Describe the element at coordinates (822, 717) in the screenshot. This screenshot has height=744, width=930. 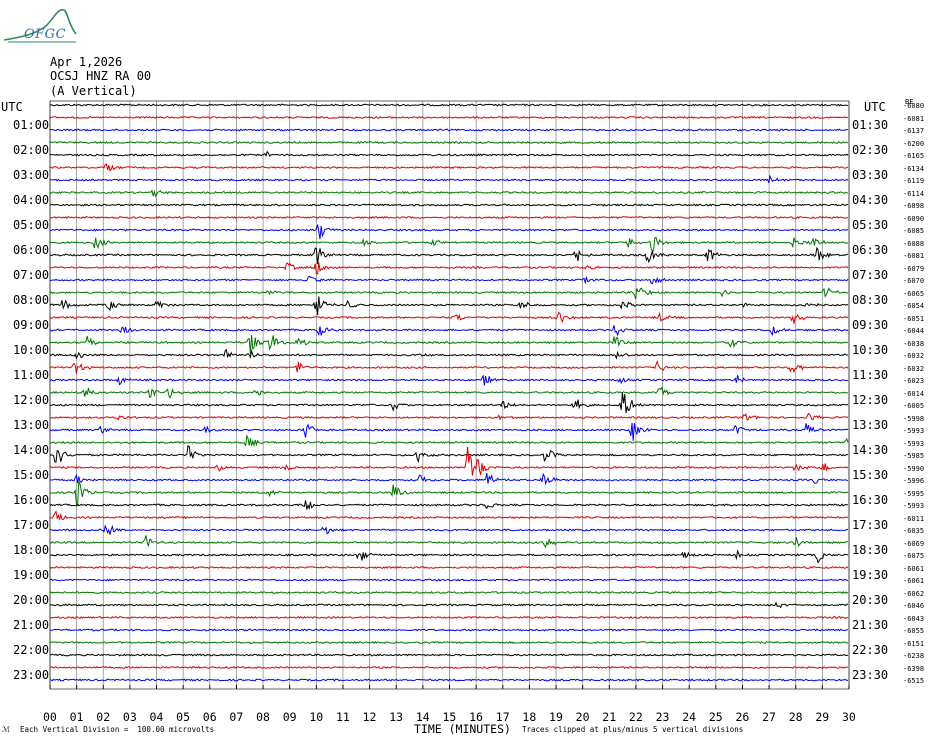
I see `x-tick-label: 29` at that location.